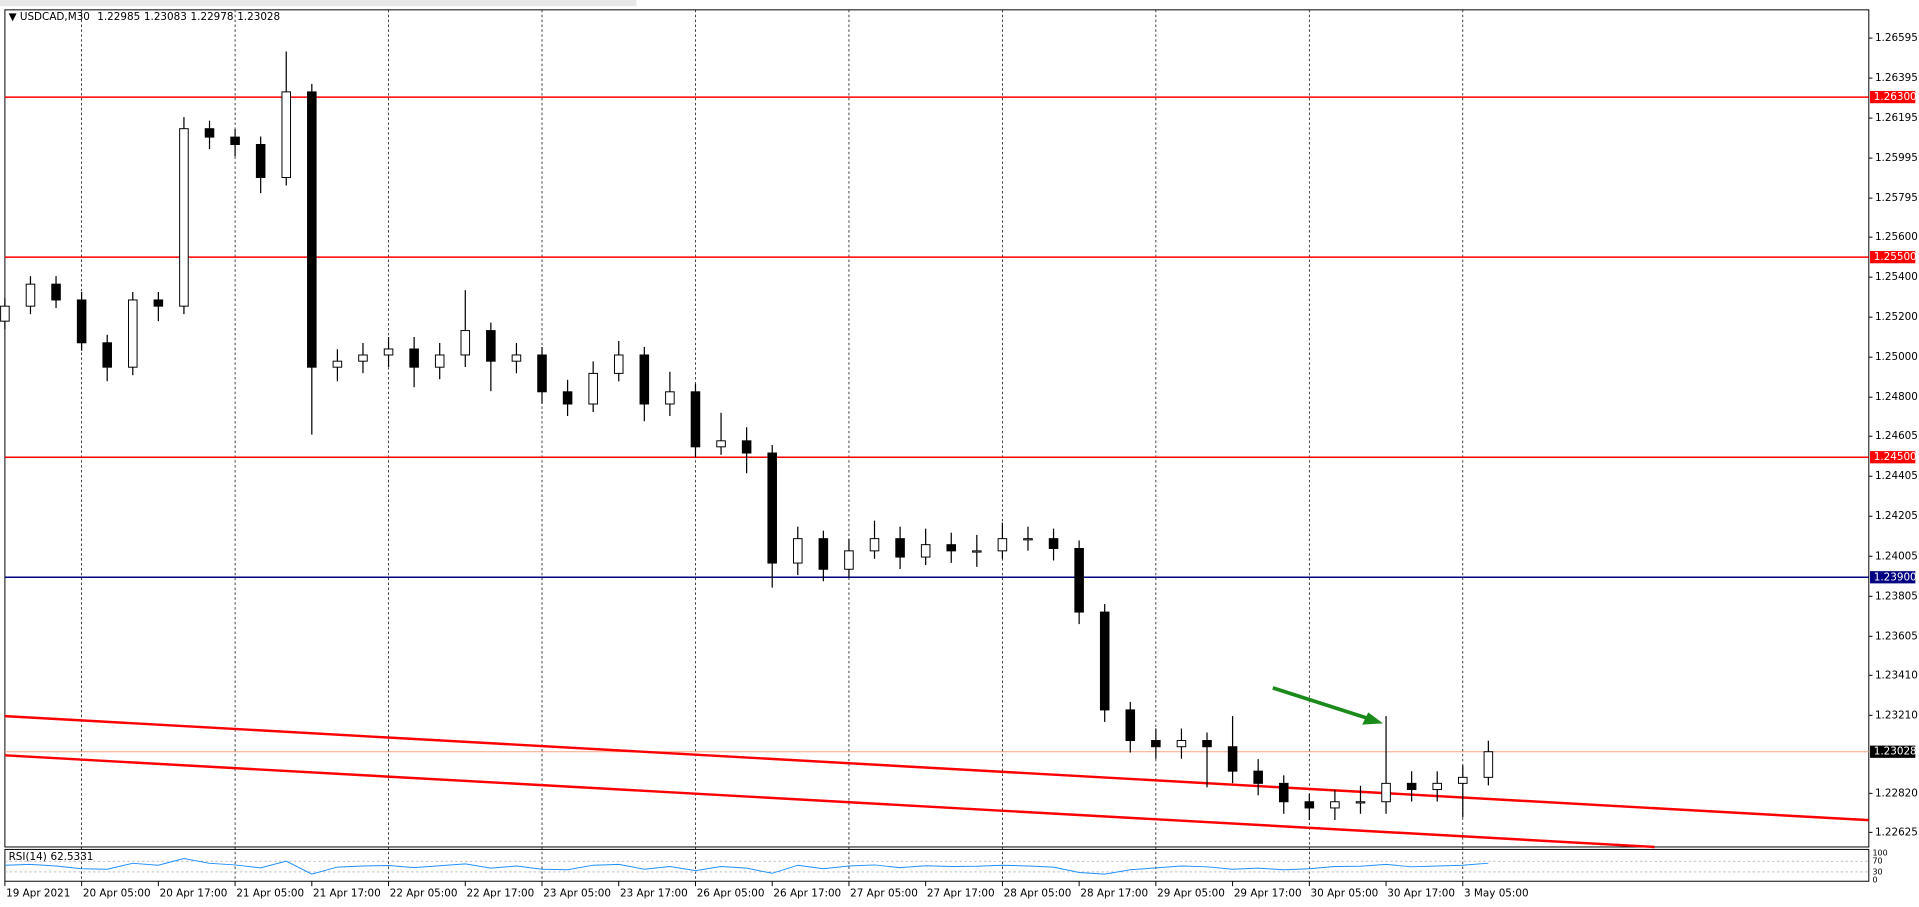 This screenshot has height=907, width=1919. What do you see at coordinates (212, 17) in the screenshot?
I see `low-value: 1.22978` at bounding box center [212, 17].